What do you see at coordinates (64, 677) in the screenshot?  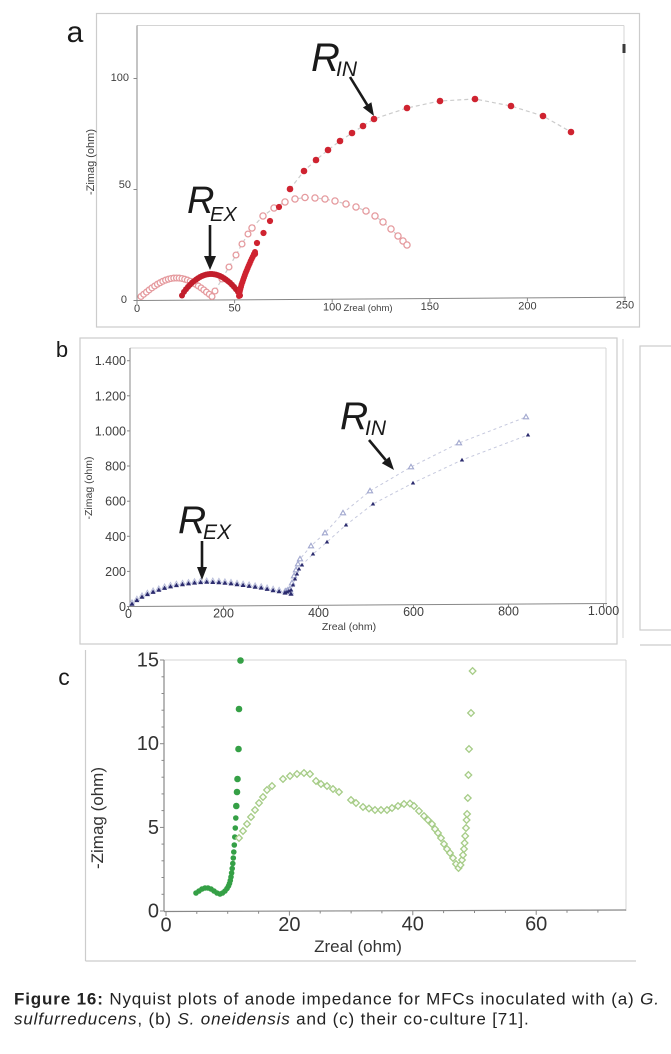 I see `svg-text: c` at bounding box center [64, 677].